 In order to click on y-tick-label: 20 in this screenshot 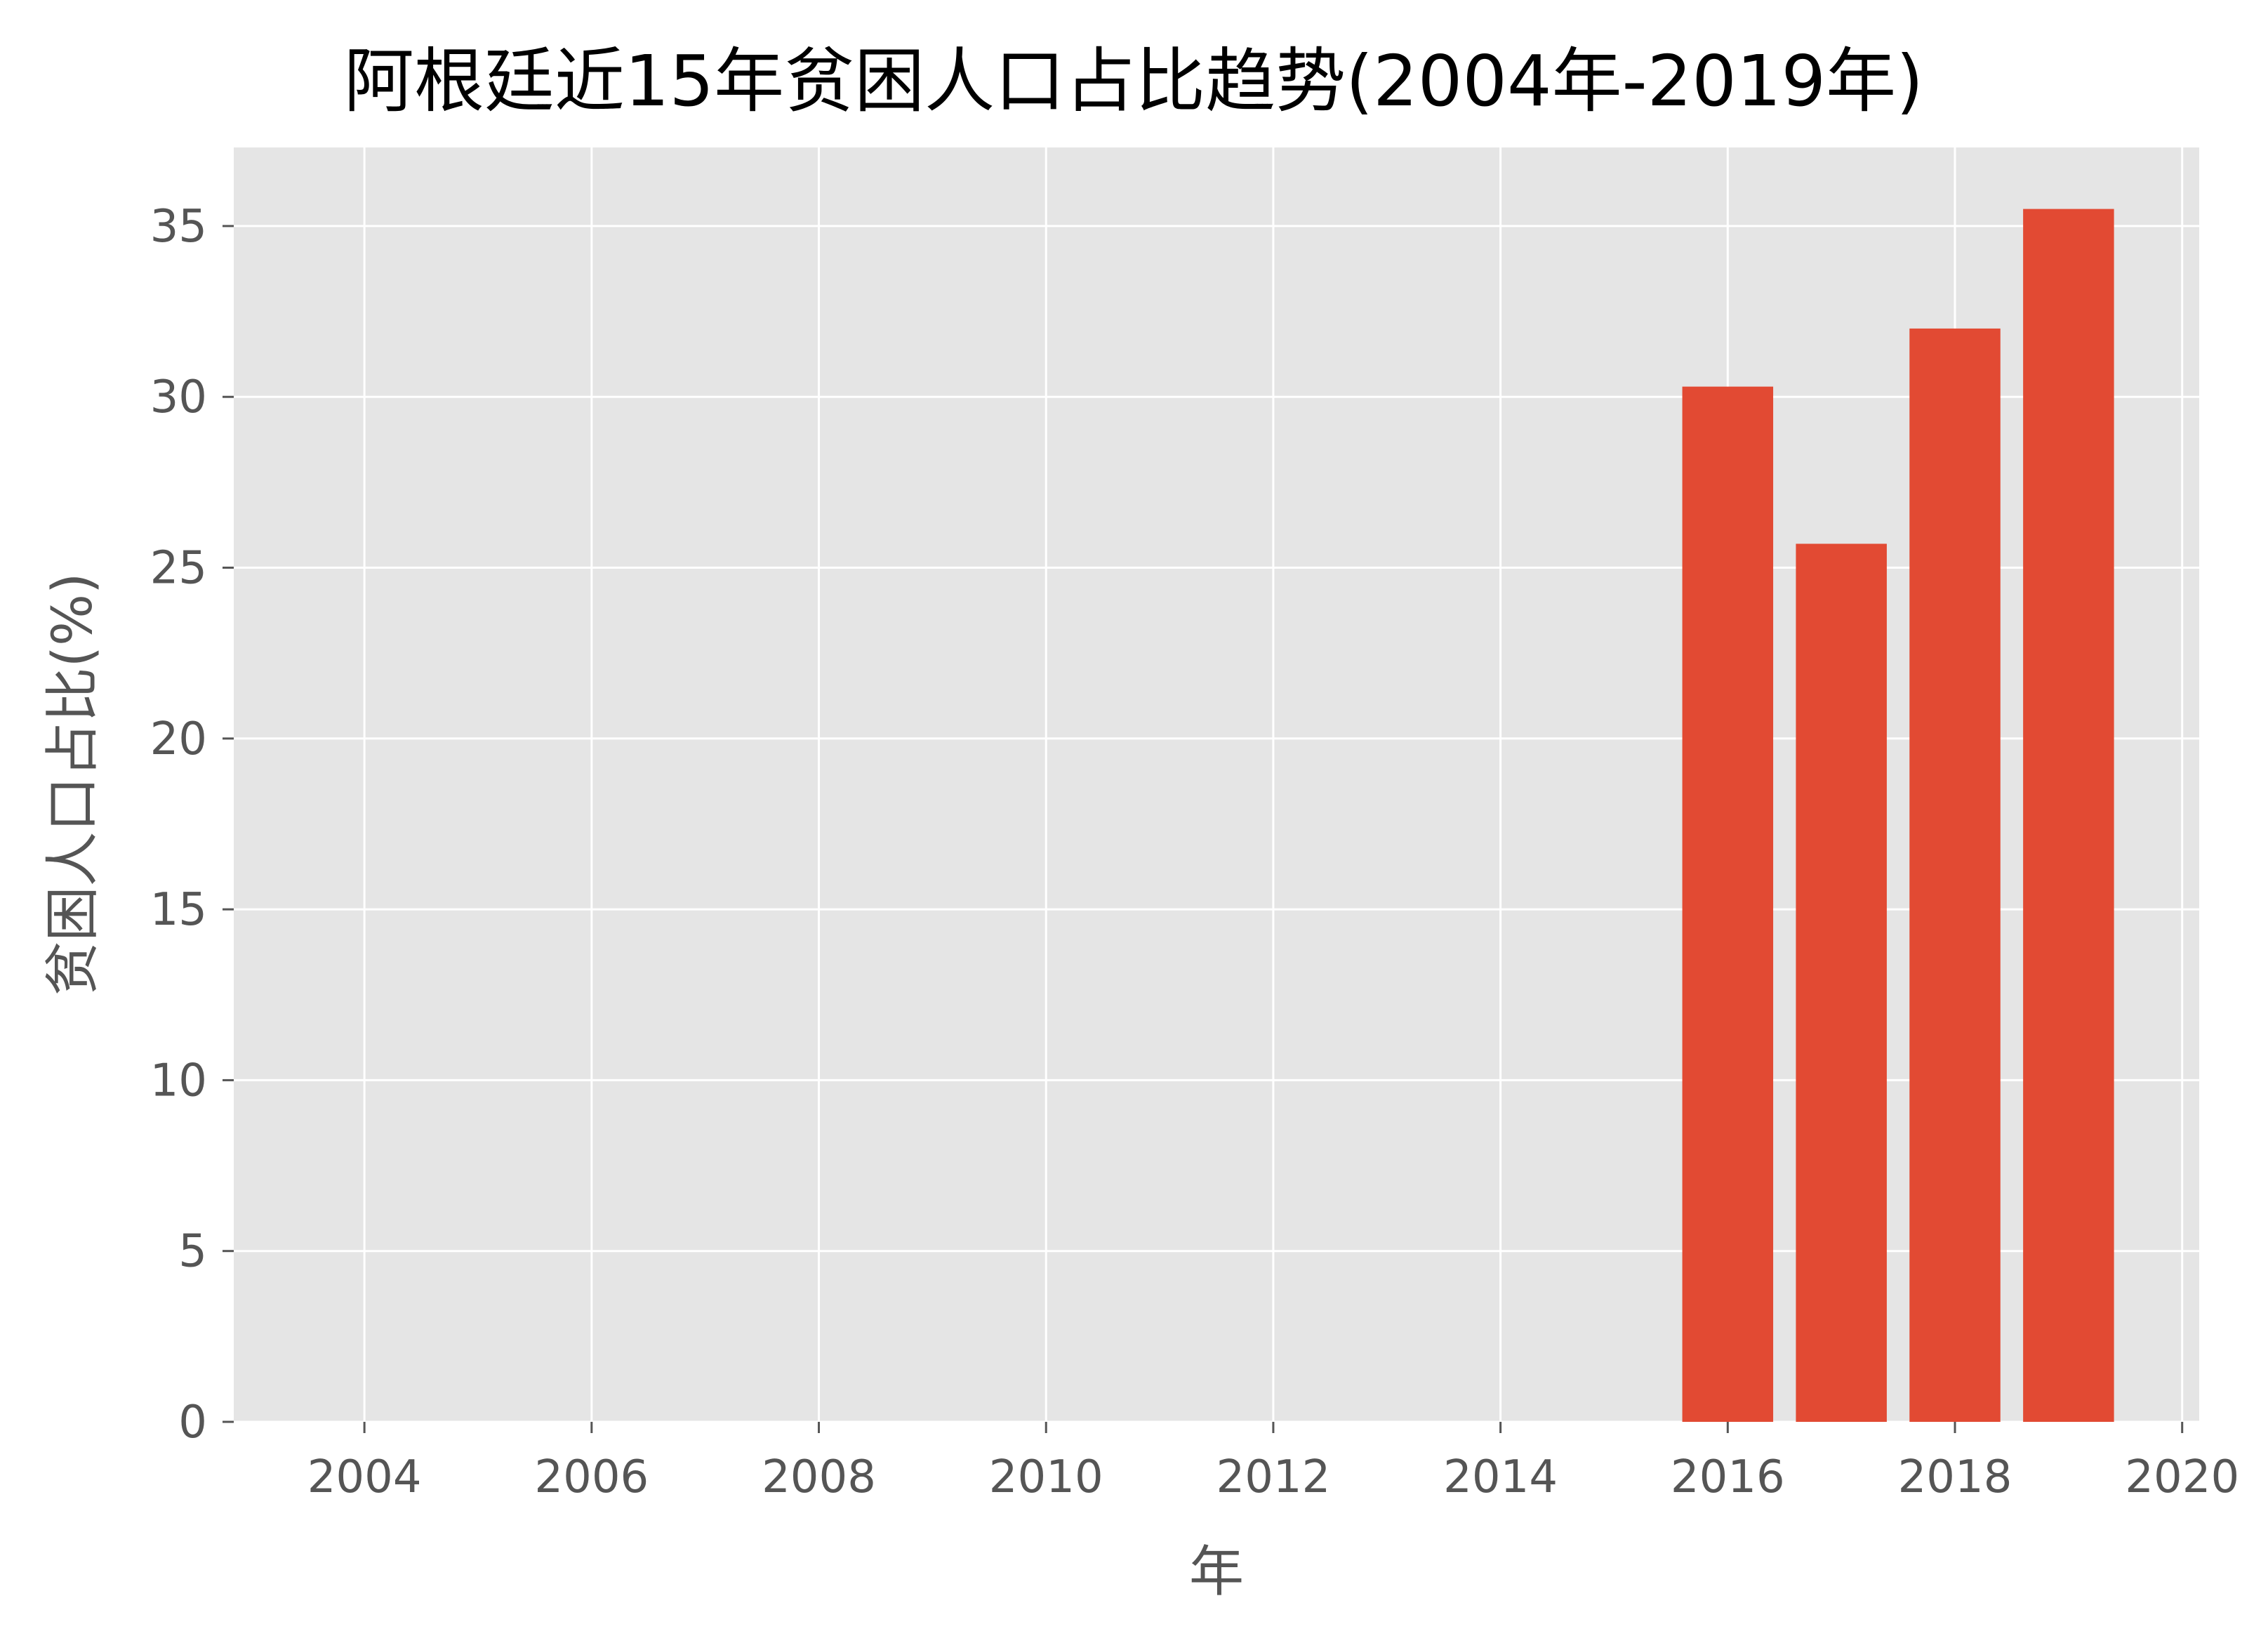, I will do `click(178, 739)`.